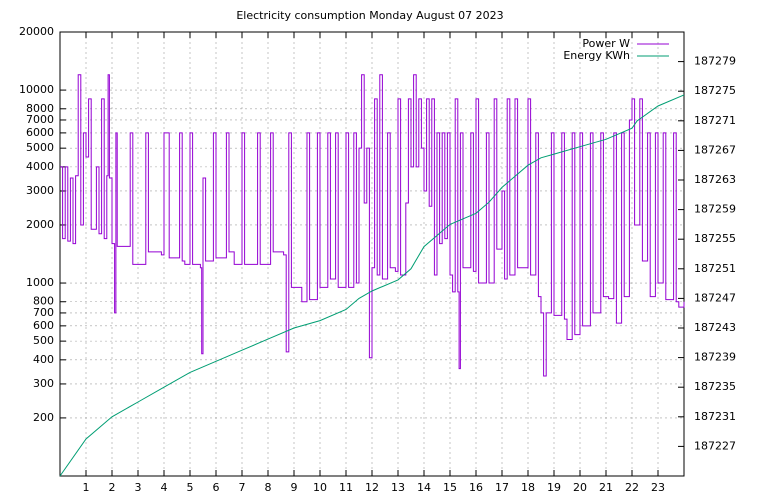  What do you see at coordinates (502, 487) in the screenshot?
I see `x-tick-label: 17` at bounding box center [502, 487].